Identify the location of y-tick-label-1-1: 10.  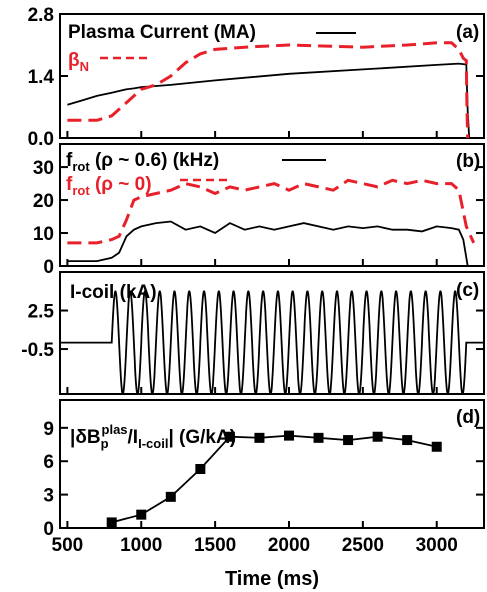
(43, 234).